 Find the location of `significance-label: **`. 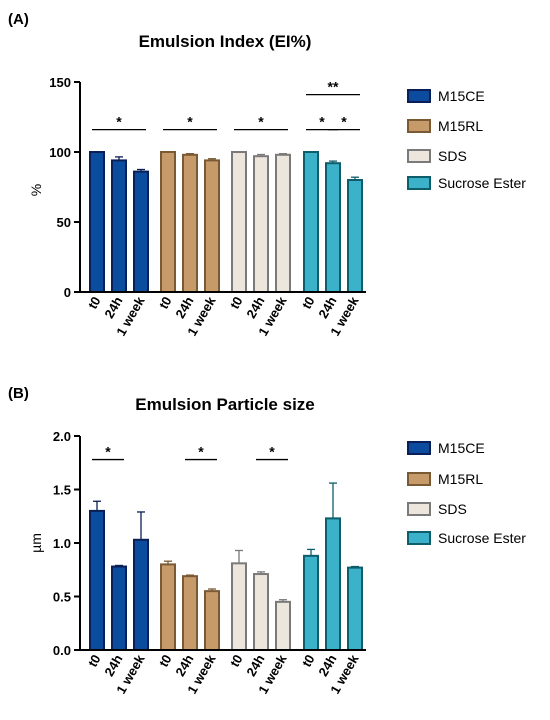

significance-label: ** is located at coordinates (333, 87).